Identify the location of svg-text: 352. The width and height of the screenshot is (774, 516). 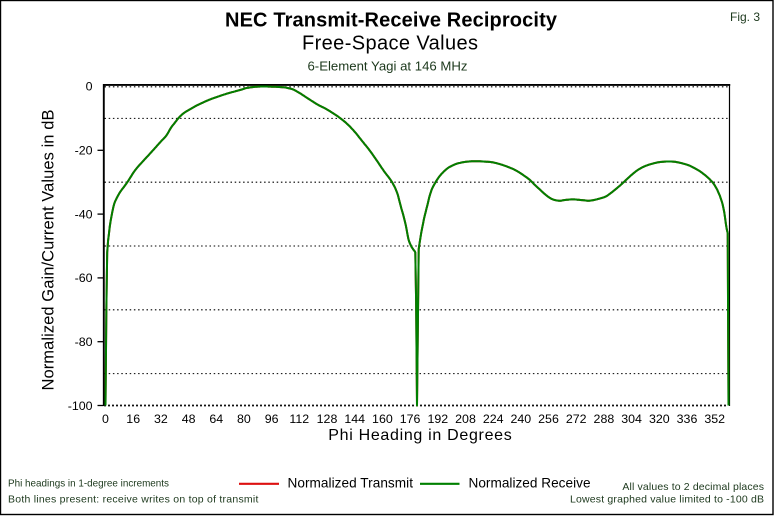
(714, 419).